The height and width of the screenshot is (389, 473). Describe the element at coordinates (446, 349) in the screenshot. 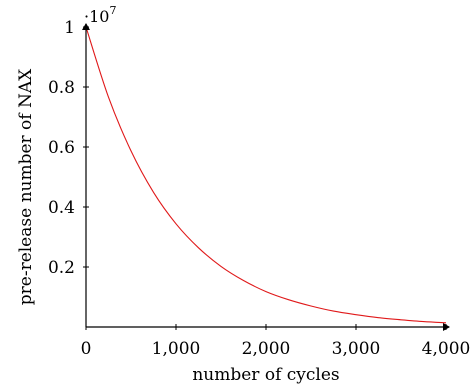

I see `x-tick-label: 4,000` at that location.